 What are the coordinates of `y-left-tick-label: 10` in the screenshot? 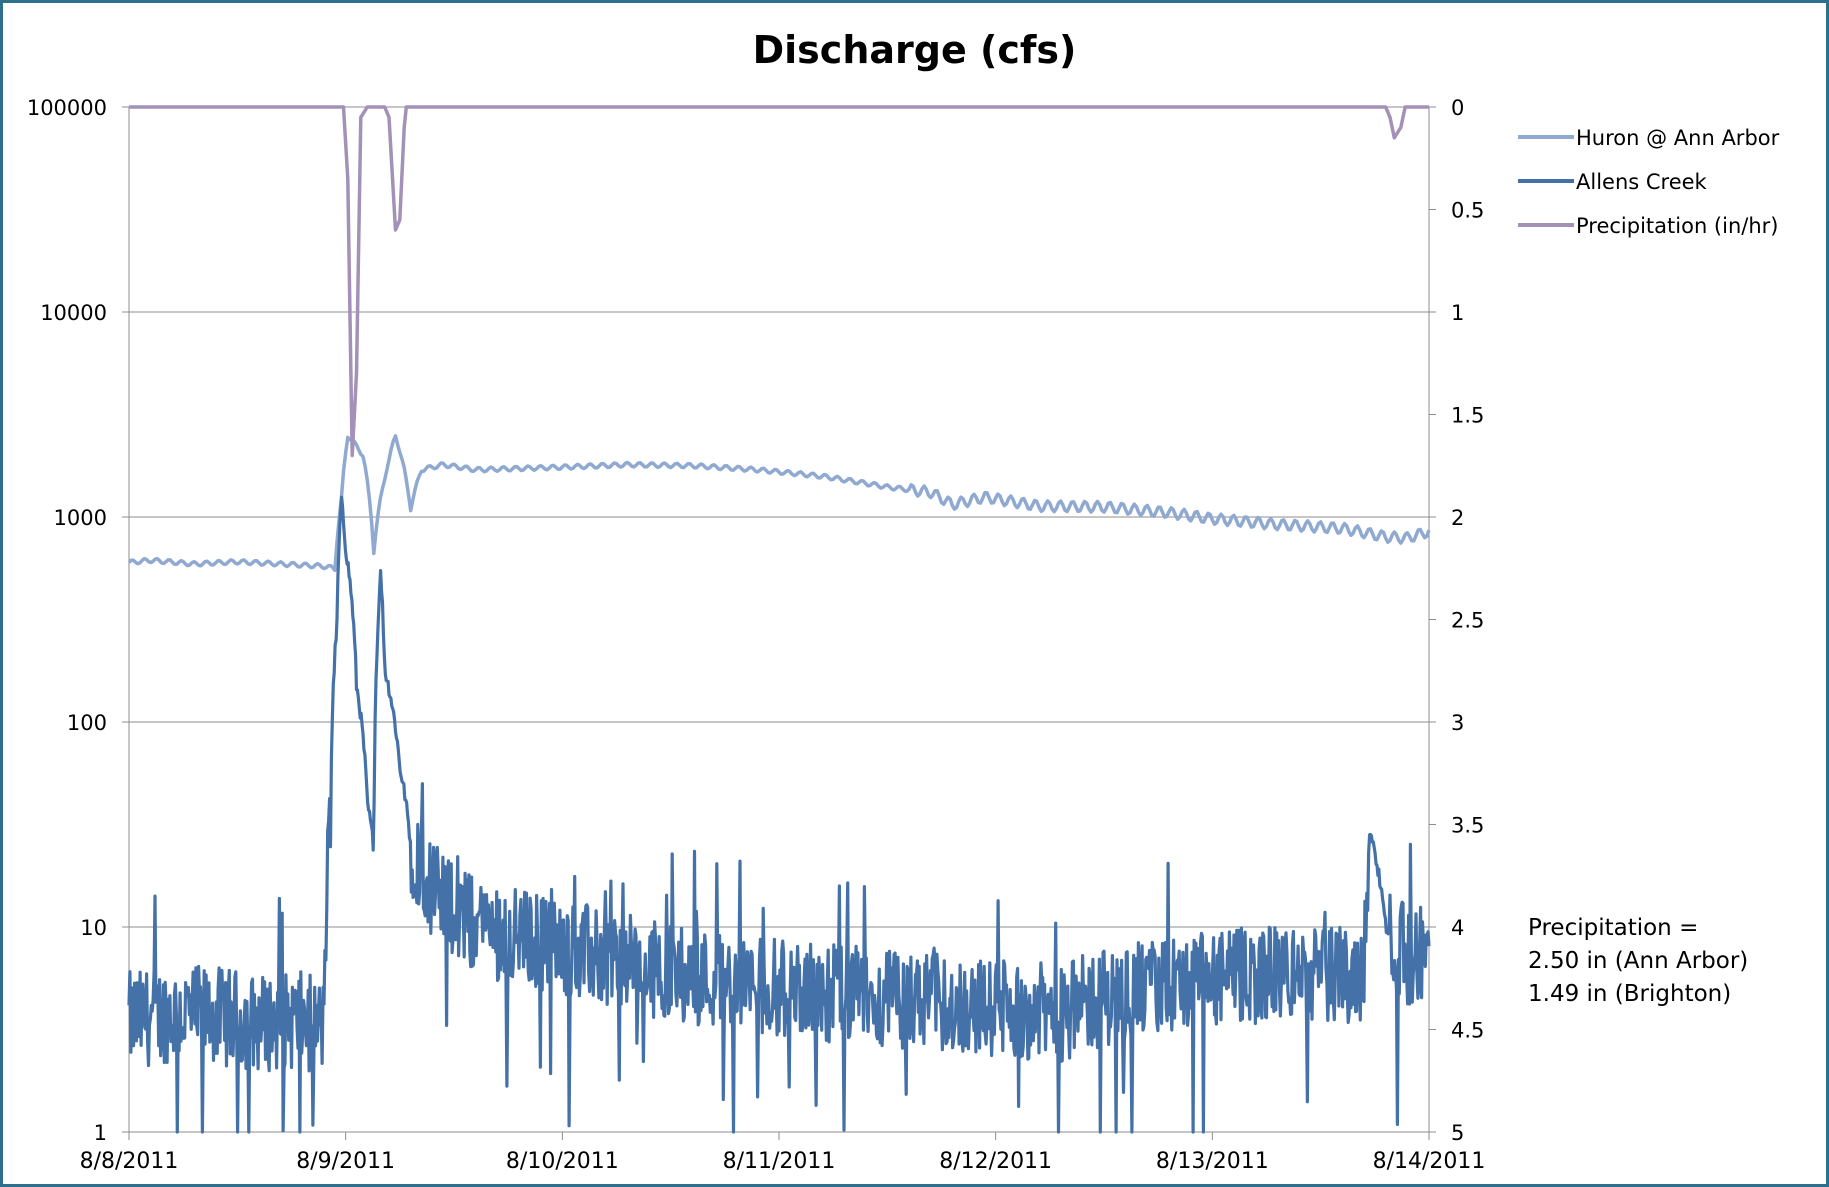 It's located at (93, 928).